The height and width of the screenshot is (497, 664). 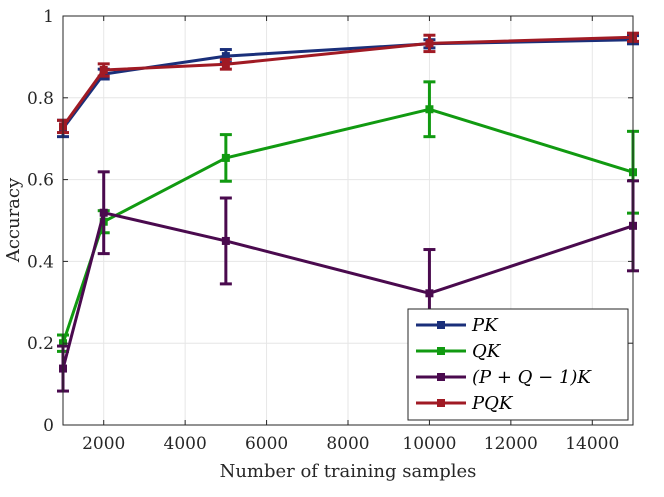 I want to click on y-tick-label: 0.4, so click(x=40, y=262).